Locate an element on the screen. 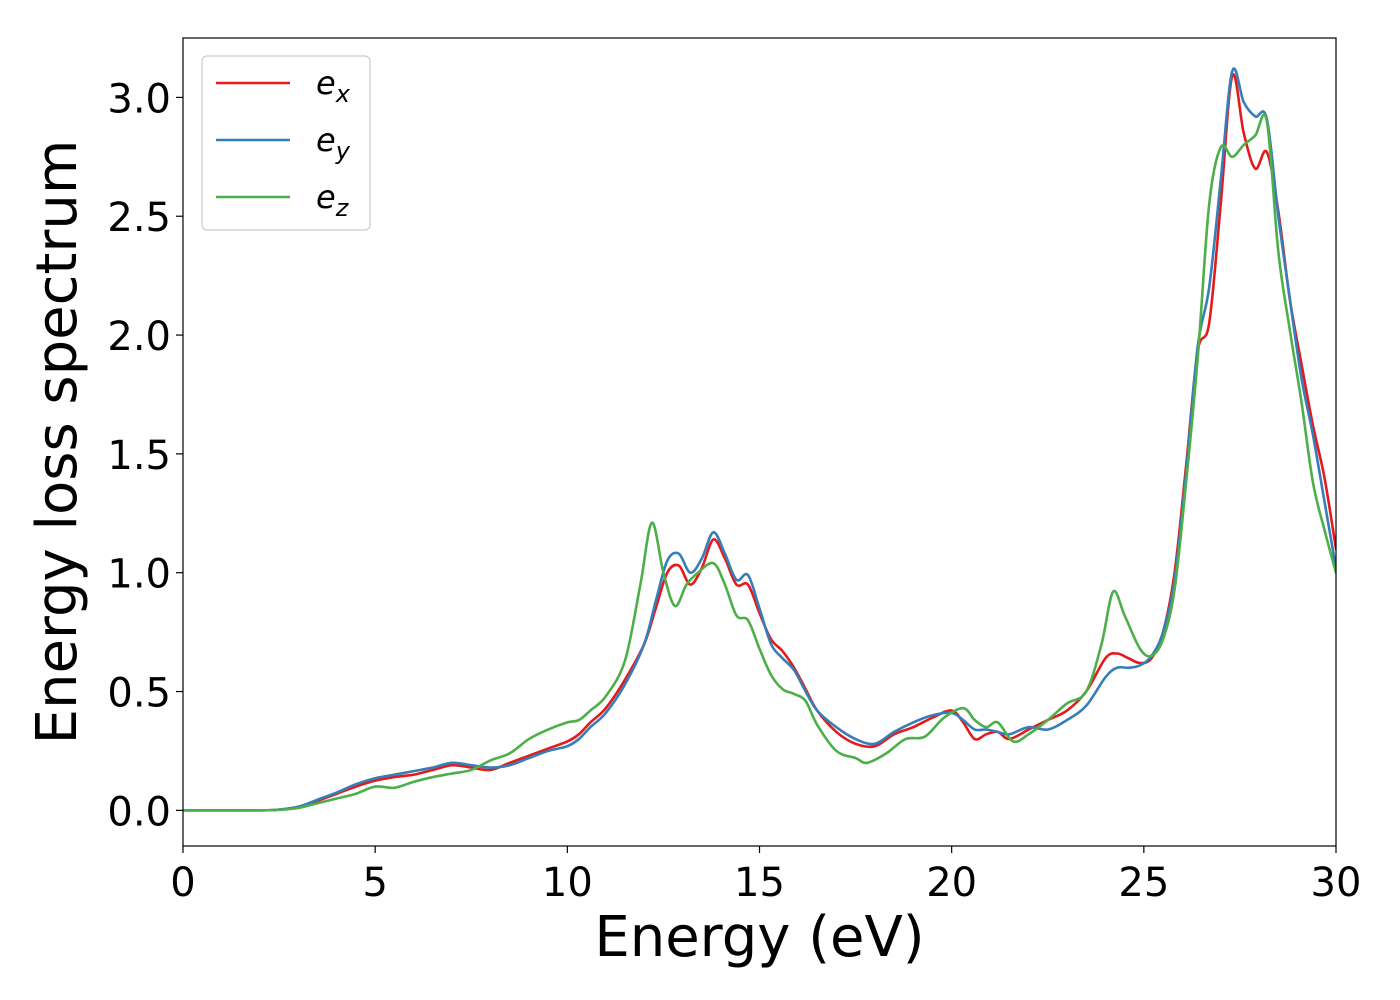 The width and height of the screenshot is (1400, 1000). legend-item-y: ey is located at coordinates (283, 143).